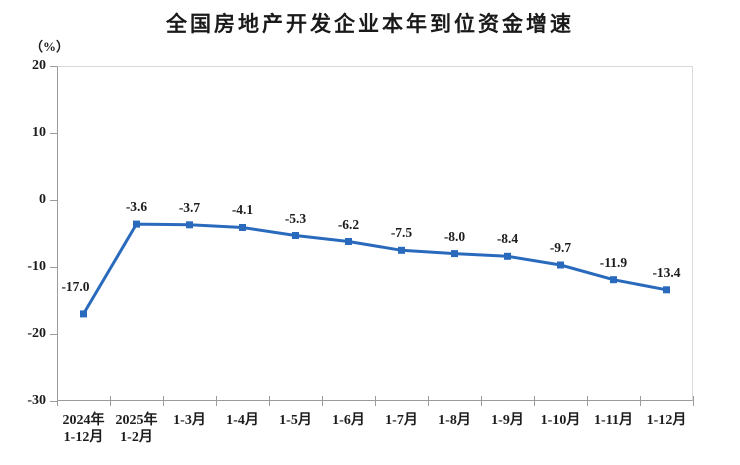 The width and height of the screenshot is (740, 465). What do you see at coordinates (454, 420) in the screenshot?
I see `x-axis-category-label: 1-8月` at bounding box center [454, 420].